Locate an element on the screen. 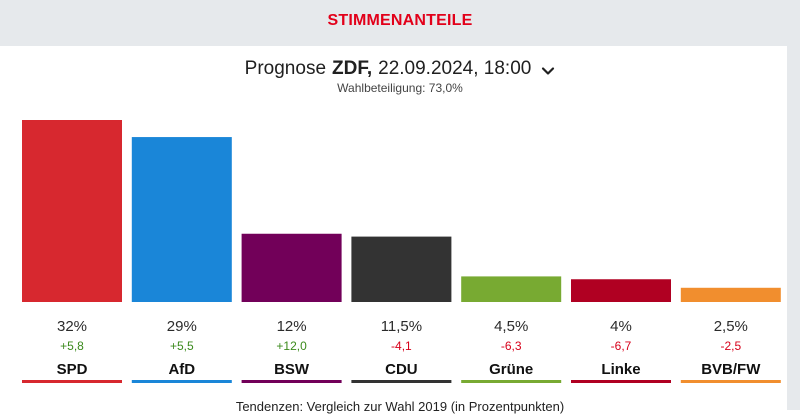 The image size is (800, 414). party-label-3: CDU is located at coordinates (401, 369).